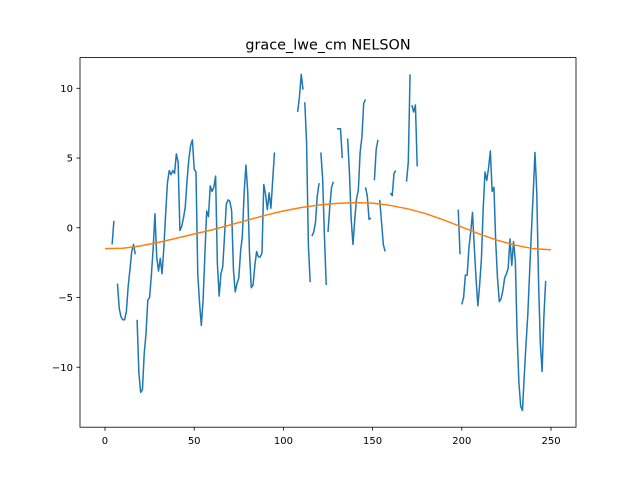  What do you see at coordinates (70, 159) in the screenshot?
I see `y-tick-label-3: 5` at bounding box center [70, 159].